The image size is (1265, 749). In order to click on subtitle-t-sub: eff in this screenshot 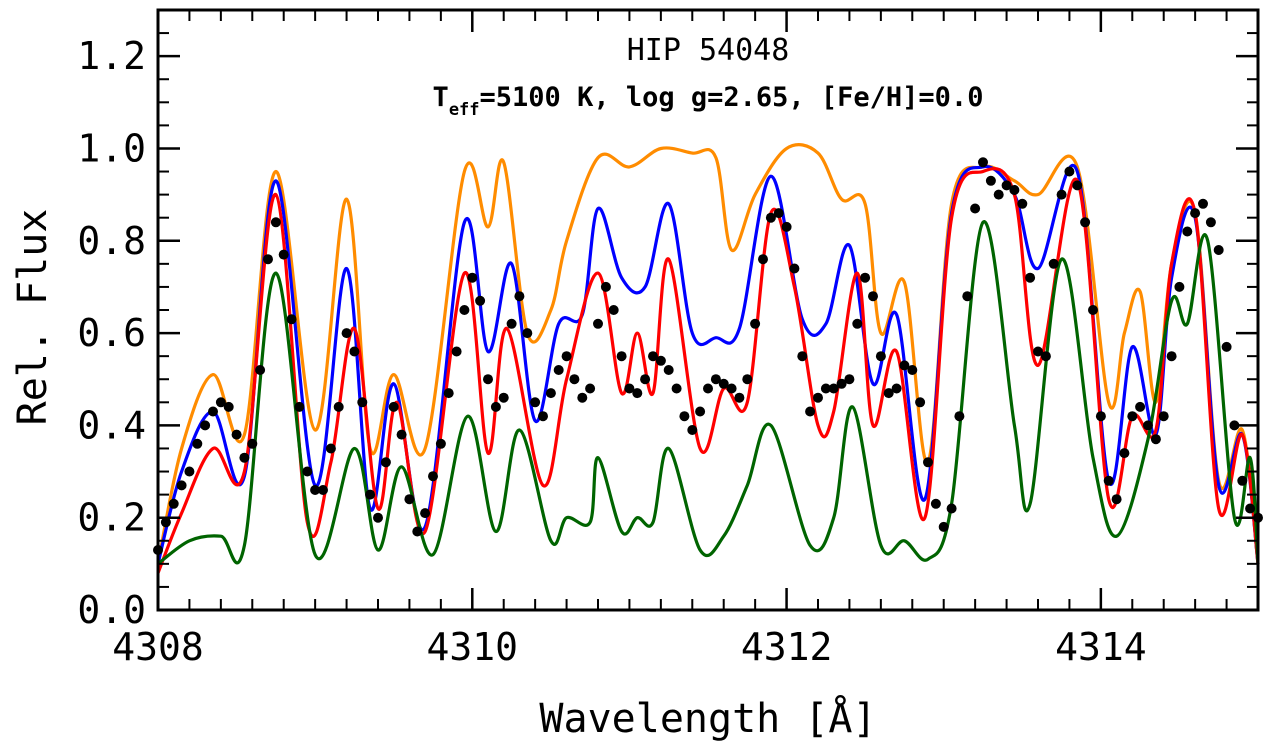, I will do `click(464, 110)`.